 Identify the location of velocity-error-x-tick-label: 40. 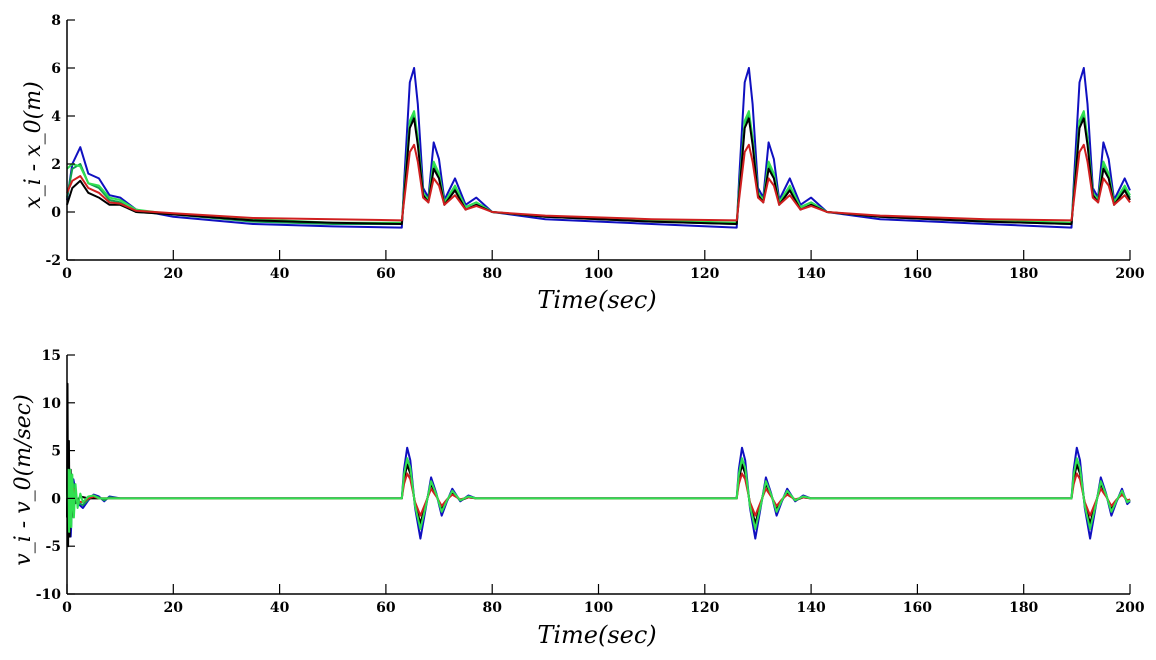
(280, 608).